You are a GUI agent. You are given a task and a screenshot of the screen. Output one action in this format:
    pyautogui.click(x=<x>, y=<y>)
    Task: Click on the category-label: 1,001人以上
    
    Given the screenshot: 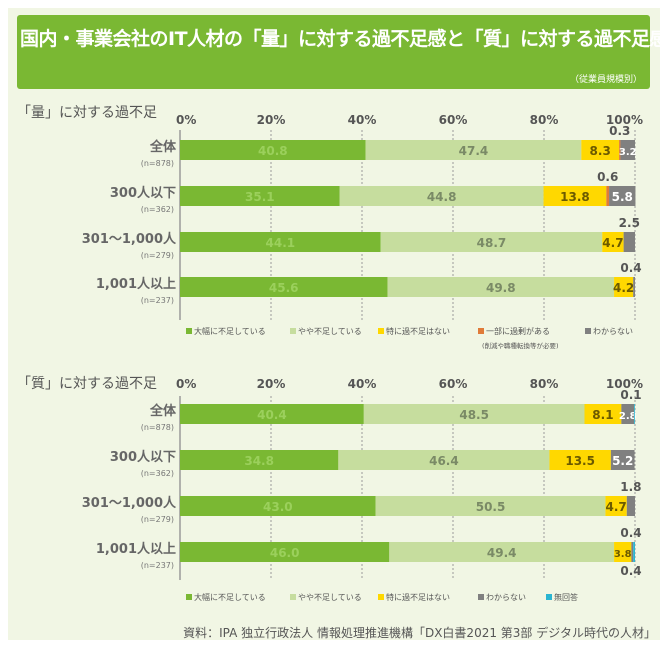 What is the action you would take?
    pyautogui.click(x=136, y=284)
    